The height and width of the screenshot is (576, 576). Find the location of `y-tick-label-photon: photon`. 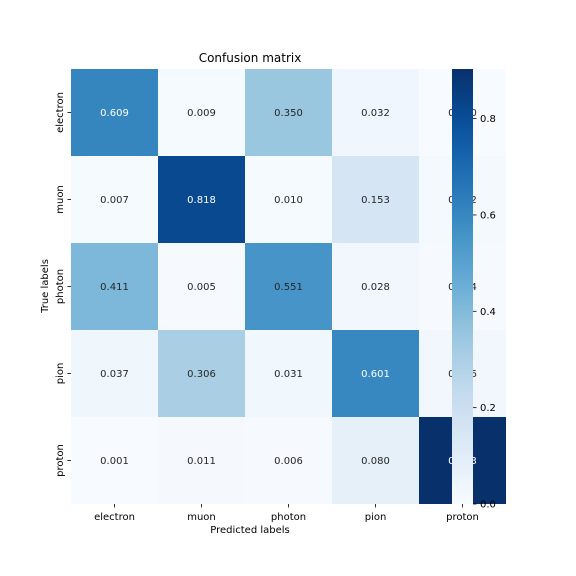

y-tick-label-photon: photon is located at coordinates (60, 286).